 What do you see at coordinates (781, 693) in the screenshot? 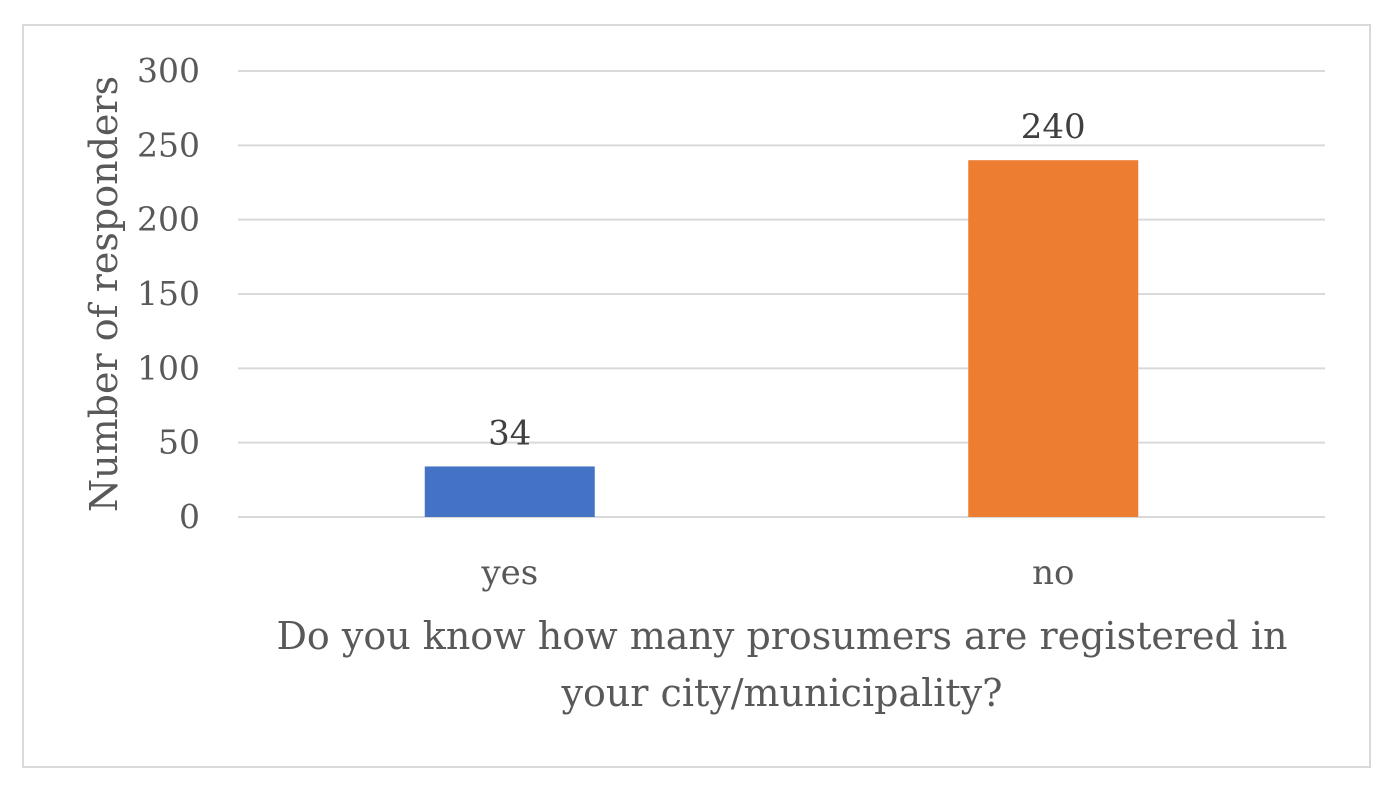
I see `x-axis-title-line-2: your city/municipality?` at bounding box center [781, 693].